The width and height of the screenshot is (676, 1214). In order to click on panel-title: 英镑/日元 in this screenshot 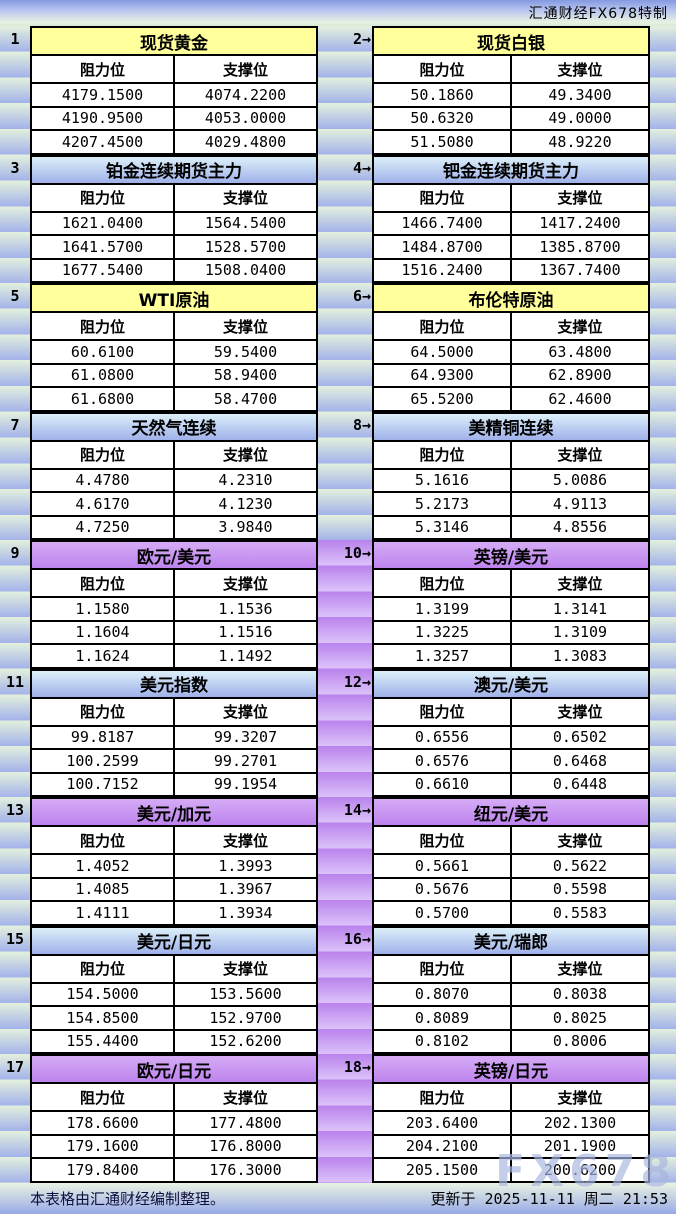, I will do `click(511, 1070)`.